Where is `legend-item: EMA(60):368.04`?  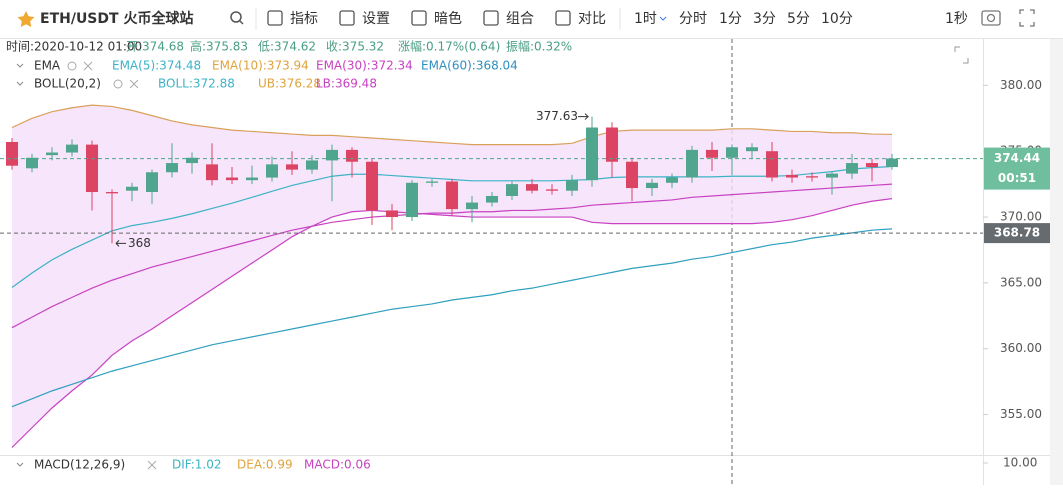
legend-item: EMA(60):368.04 is located at coordinates (469, 66).